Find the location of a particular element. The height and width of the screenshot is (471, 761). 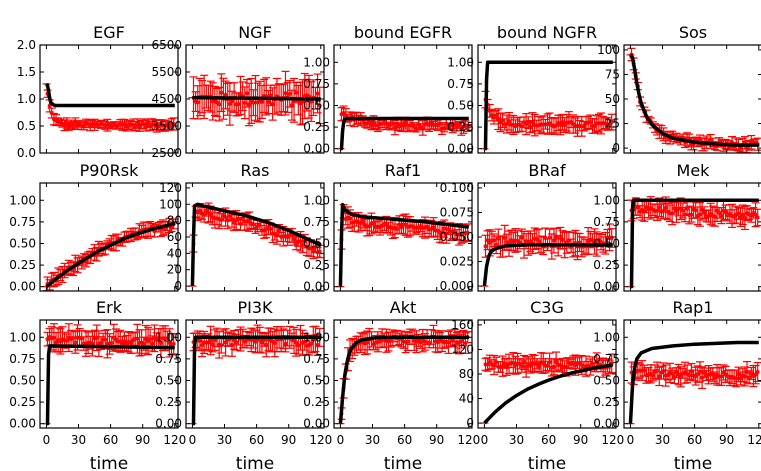

y-tick-label: 1.0 is located at coordinates (26, 99).